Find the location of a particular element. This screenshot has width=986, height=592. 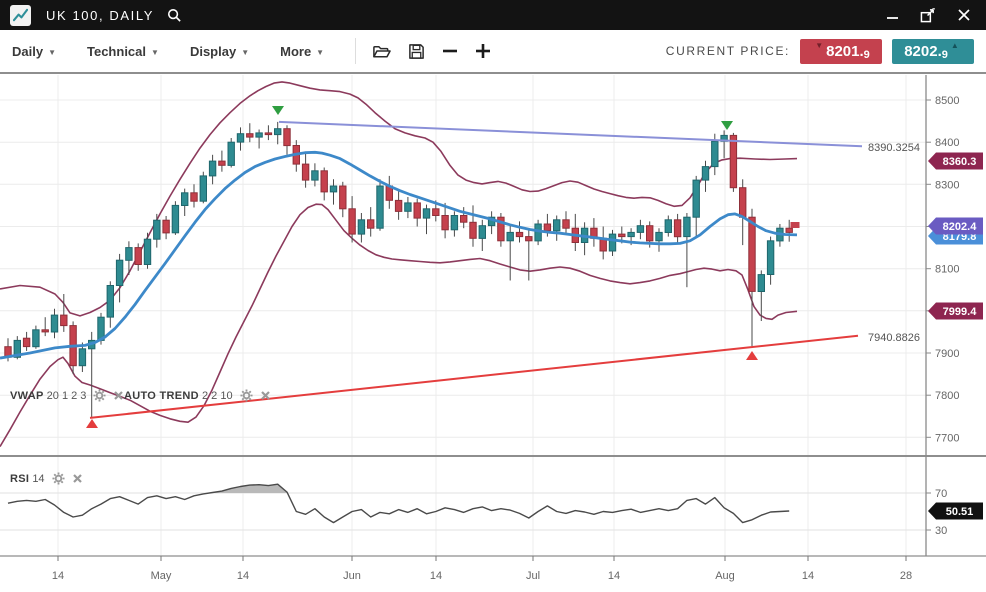

toolbar-separator is located at coordinates (356, 51).